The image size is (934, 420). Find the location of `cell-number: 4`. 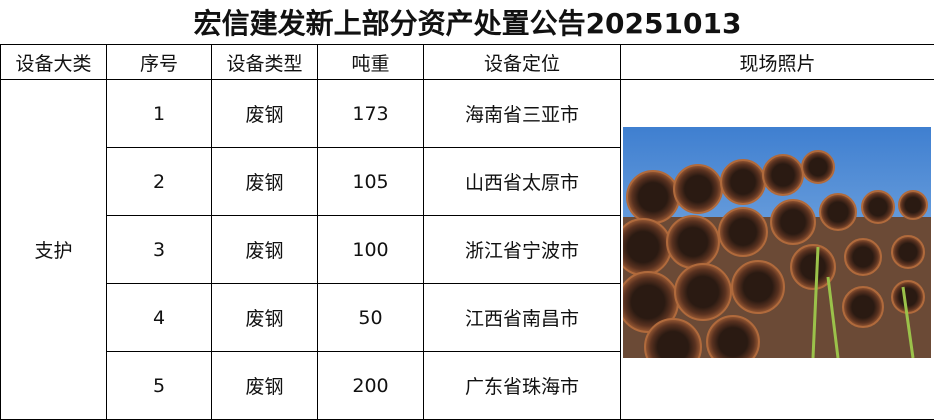

cell-number: 4 is located at coordinates (159, 318).